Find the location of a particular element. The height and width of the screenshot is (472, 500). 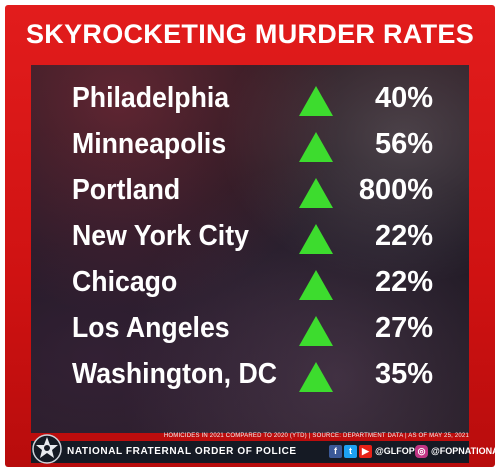

percent-change: 40% is located at coordinates (403, 98).